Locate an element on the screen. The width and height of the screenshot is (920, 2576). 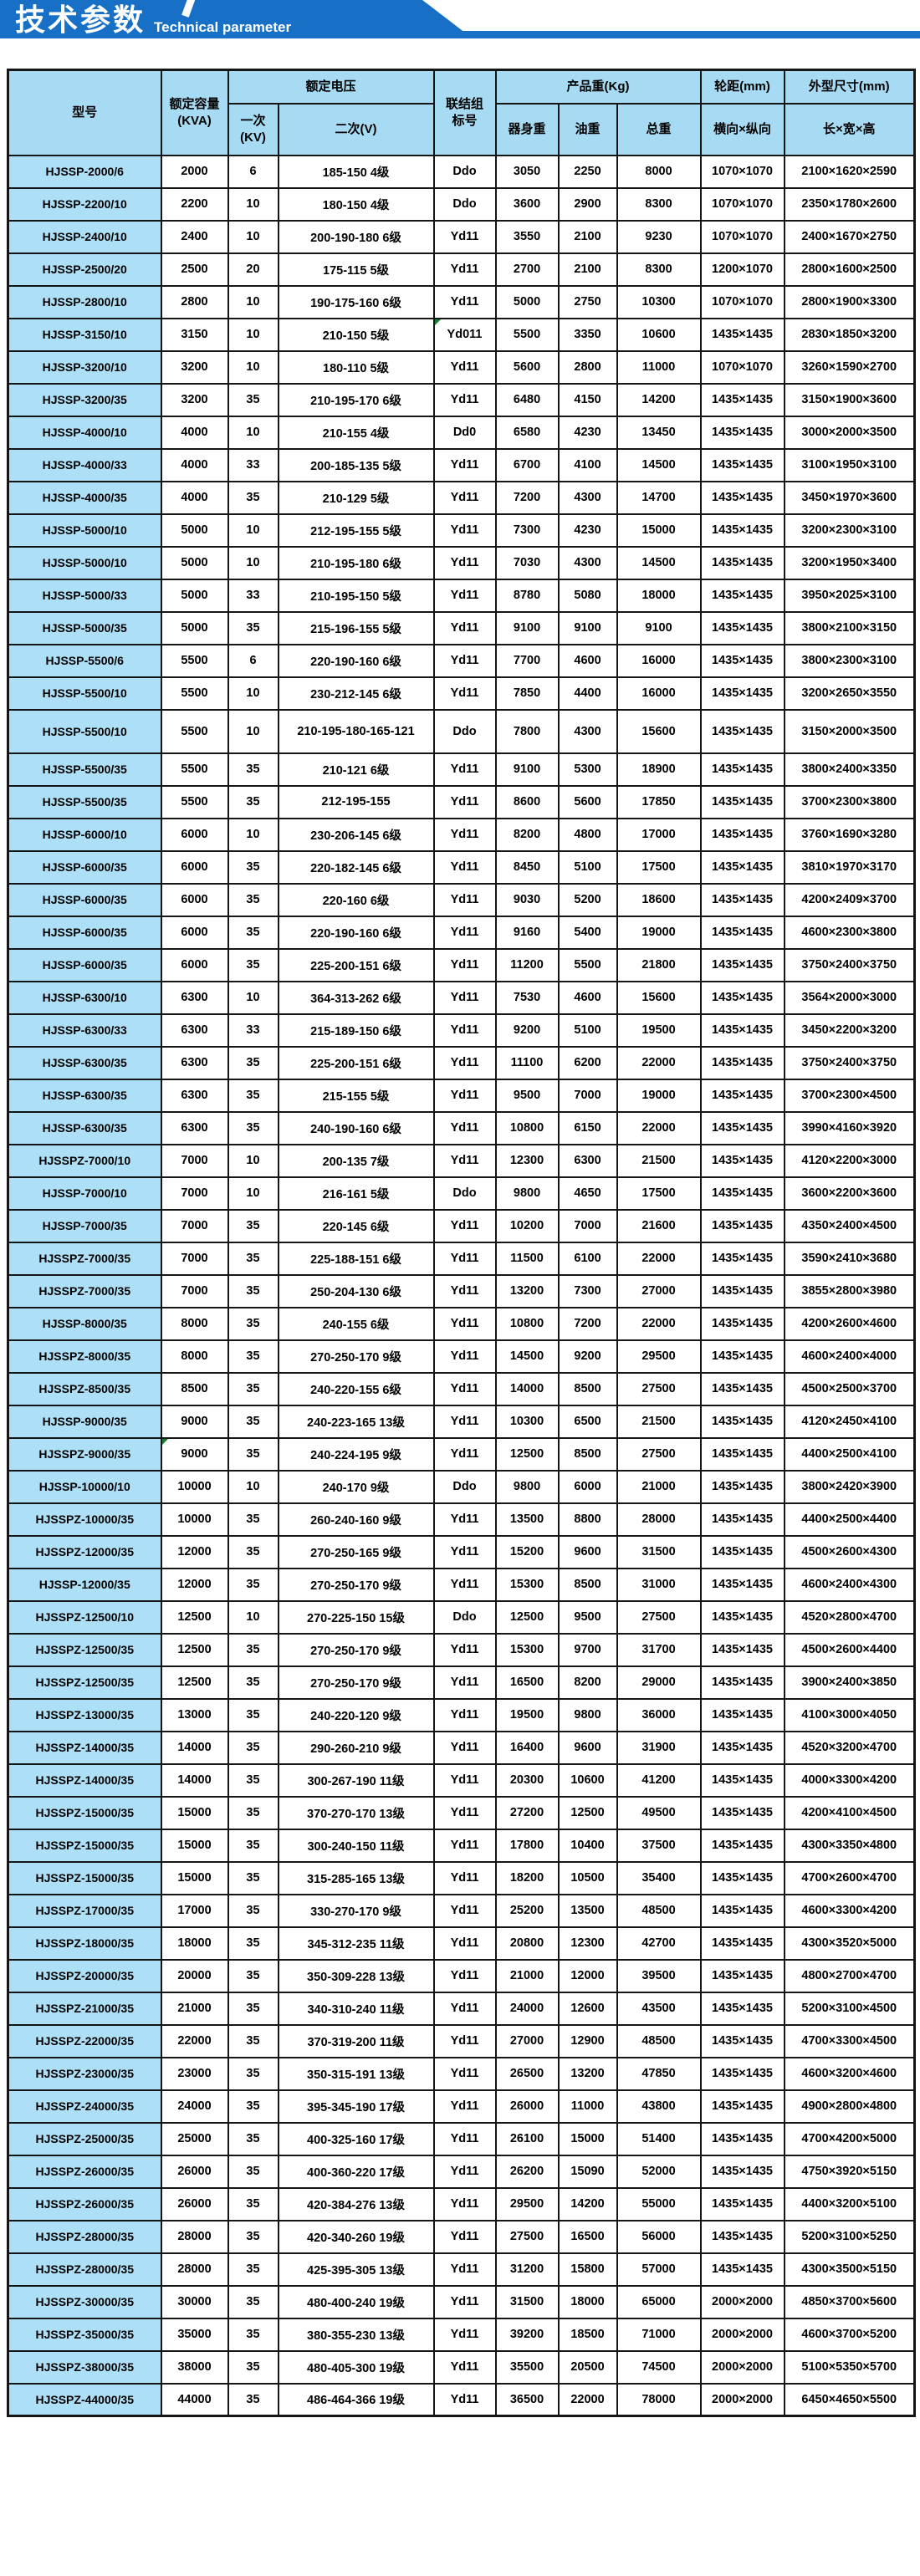
cell-body-weight: 9100 is located at coordinates (527, 627).